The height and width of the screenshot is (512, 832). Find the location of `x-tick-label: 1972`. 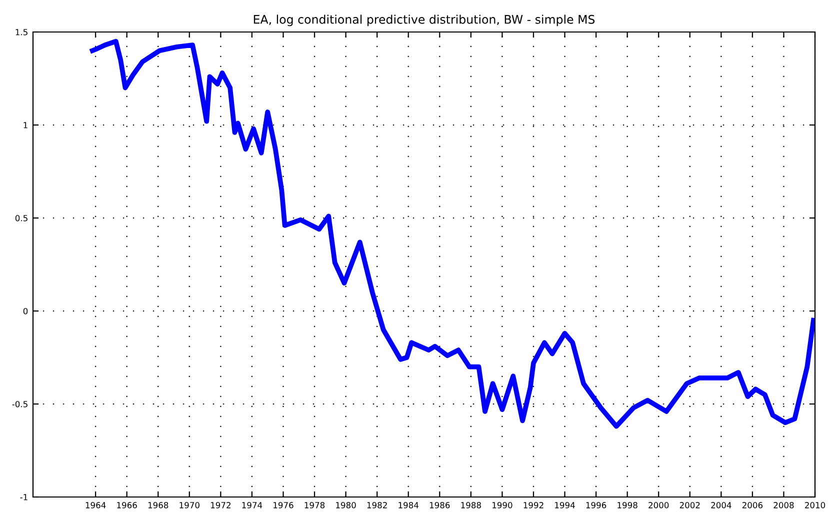

x-tick-label: 1972 is located at coordinates (220, 505).